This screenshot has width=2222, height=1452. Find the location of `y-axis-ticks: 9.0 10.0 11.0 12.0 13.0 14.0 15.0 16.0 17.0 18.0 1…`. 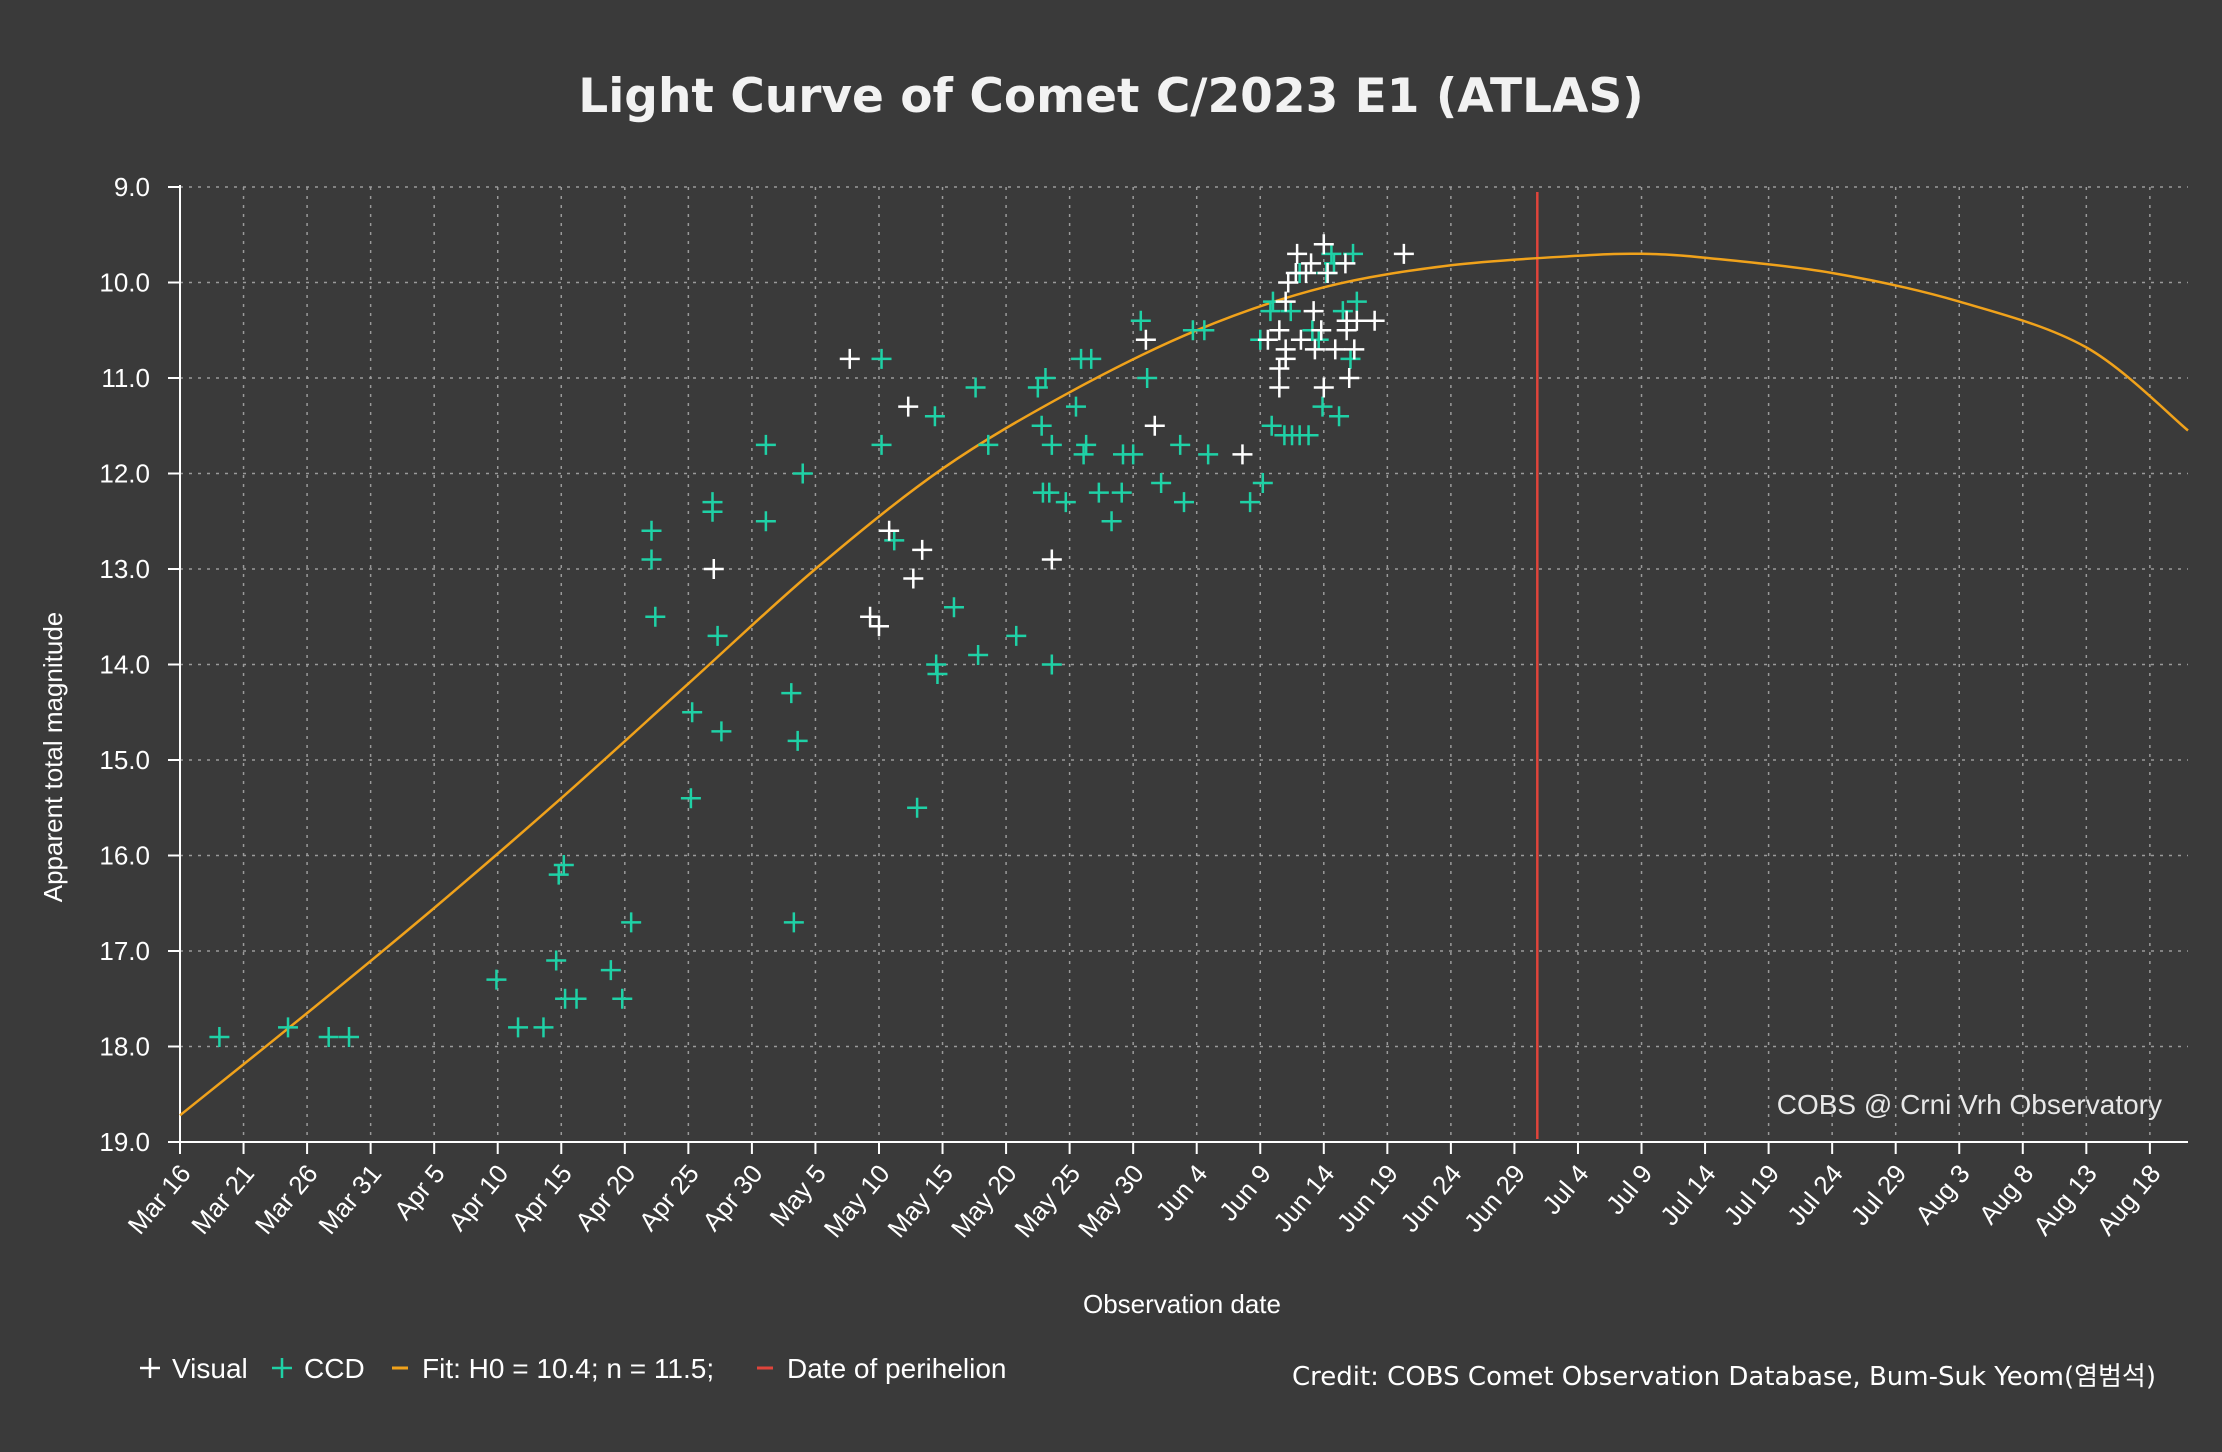

y-axis-ticks: 9.0 10.0 11.0 12.0 13.0 14.0 15.0 16.0 17.0 18.0 1… is located at coordinates (139, 664).